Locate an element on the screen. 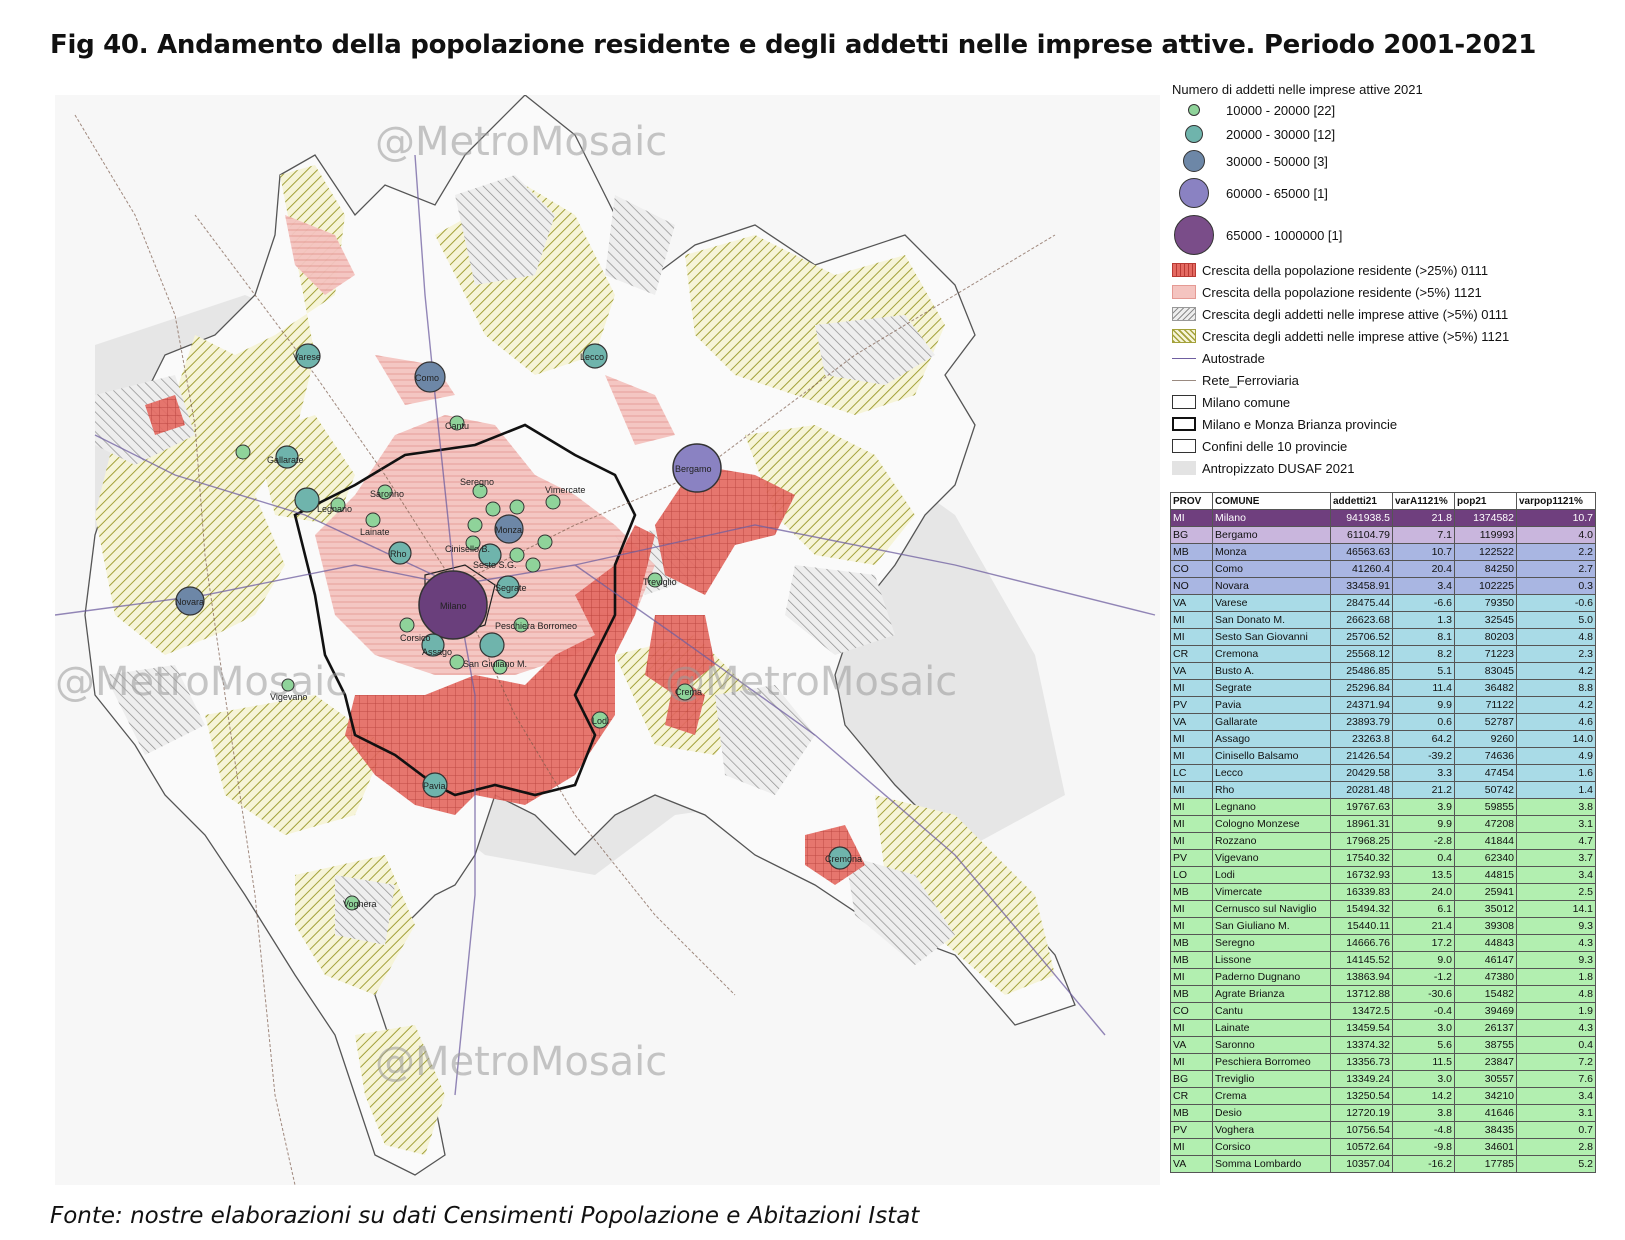  table-cell-addetti21: 15440.11 is located at coordinates (1361, 926).